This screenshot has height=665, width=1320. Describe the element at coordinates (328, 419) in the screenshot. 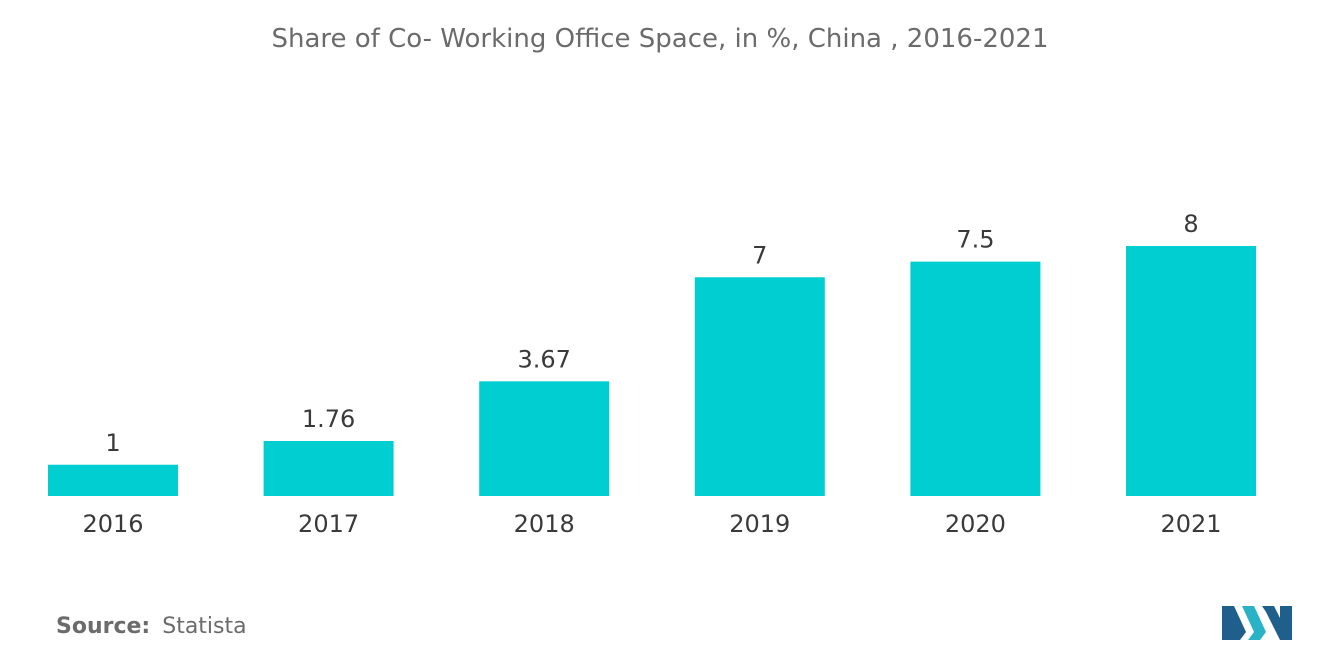

I see `value-label-2017: 1.76` at that location.